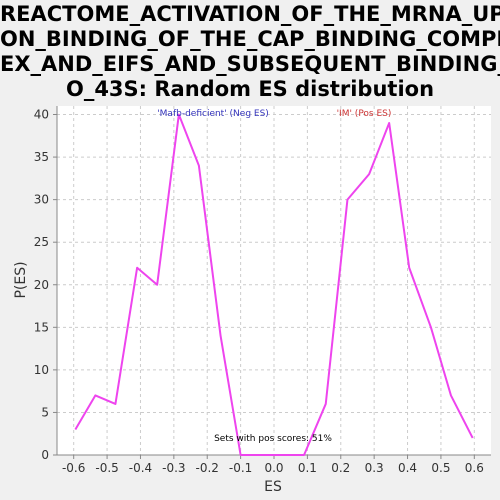 Image resolution: width=500 pixels, height=500 pixels. I want to click on neg-es-annotation: 'Mafb-deficient' (Neg ES), so click(213, 114).